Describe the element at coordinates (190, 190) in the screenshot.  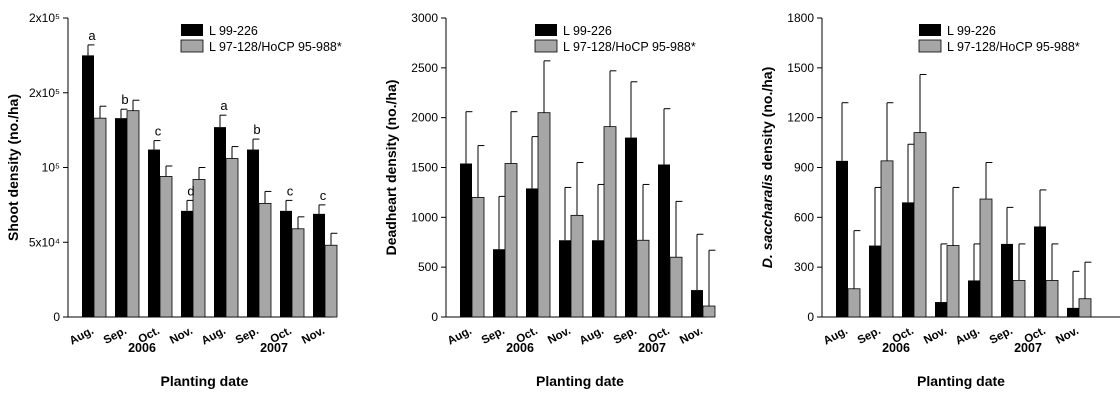
I see `significance-letter: d` at that location.